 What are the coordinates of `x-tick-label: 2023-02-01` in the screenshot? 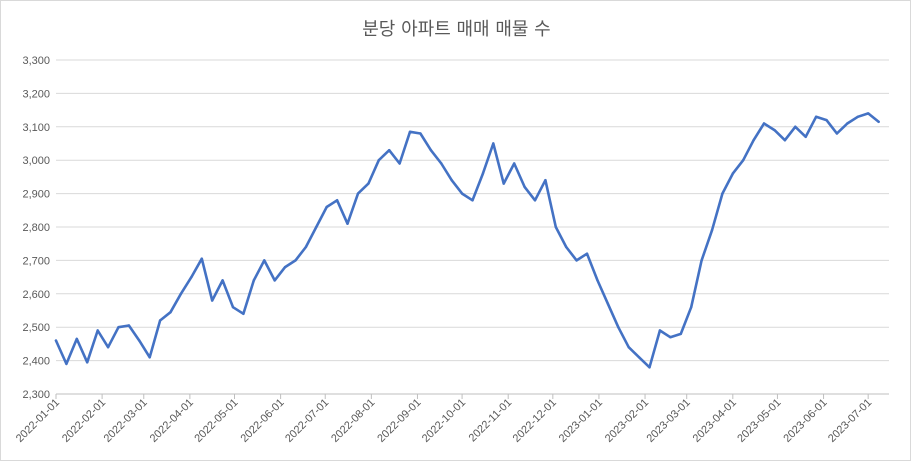 It's located at (627, 421).